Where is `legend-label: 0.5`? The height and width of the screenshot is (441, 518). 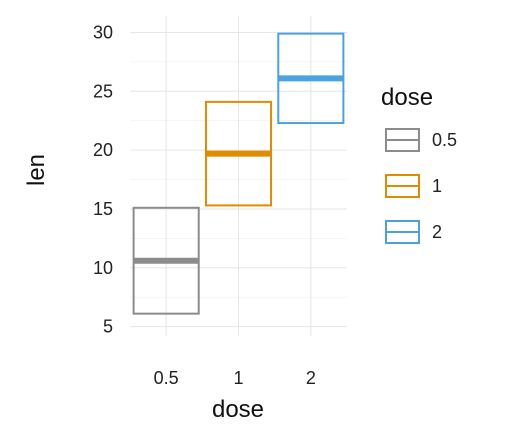 legend-label: 0.5 is located at coordinates (444, 140).